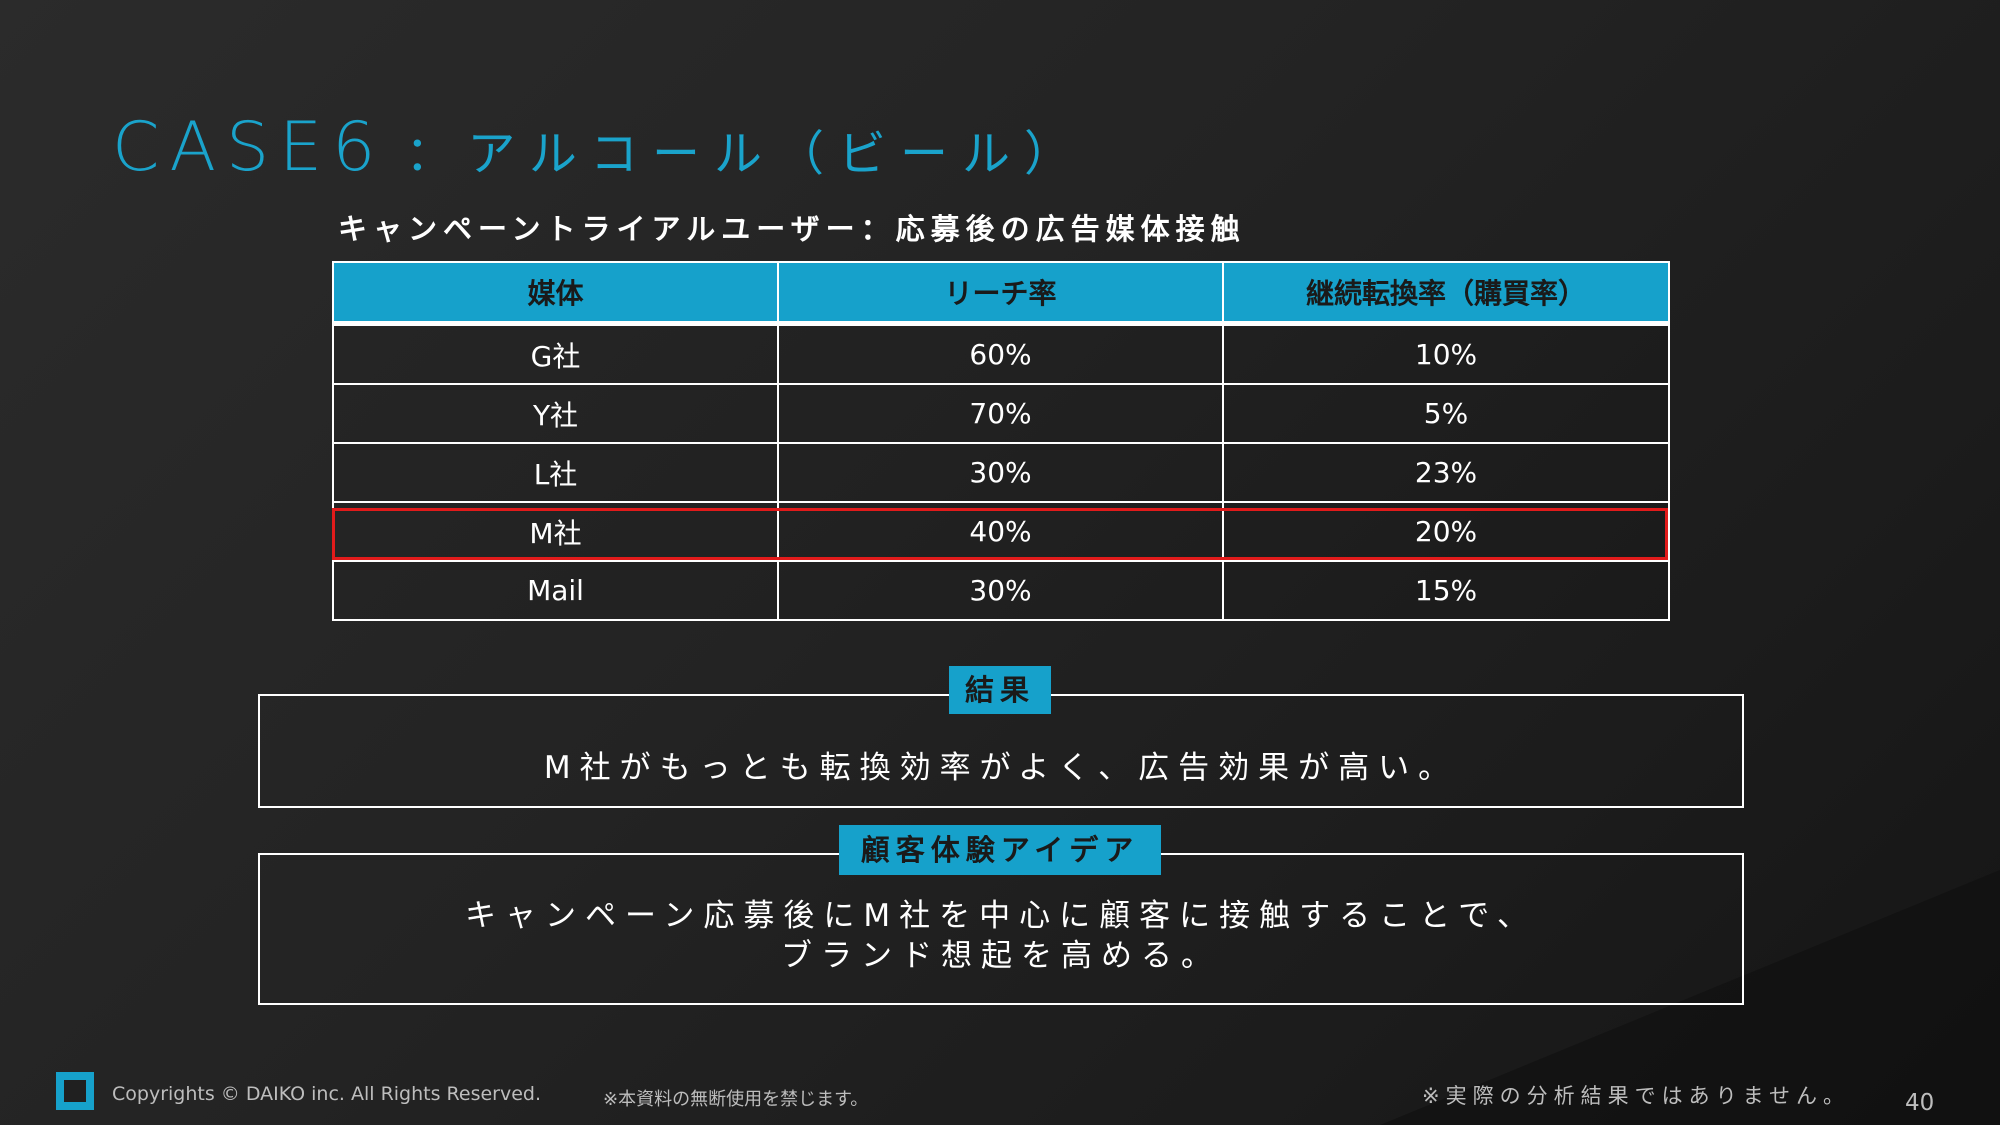 The height and width of the screenshot is (1125, 2000). I want to click on disclaimer-text: ※実際の分析結果ではありません。, so click(1636, 1096).